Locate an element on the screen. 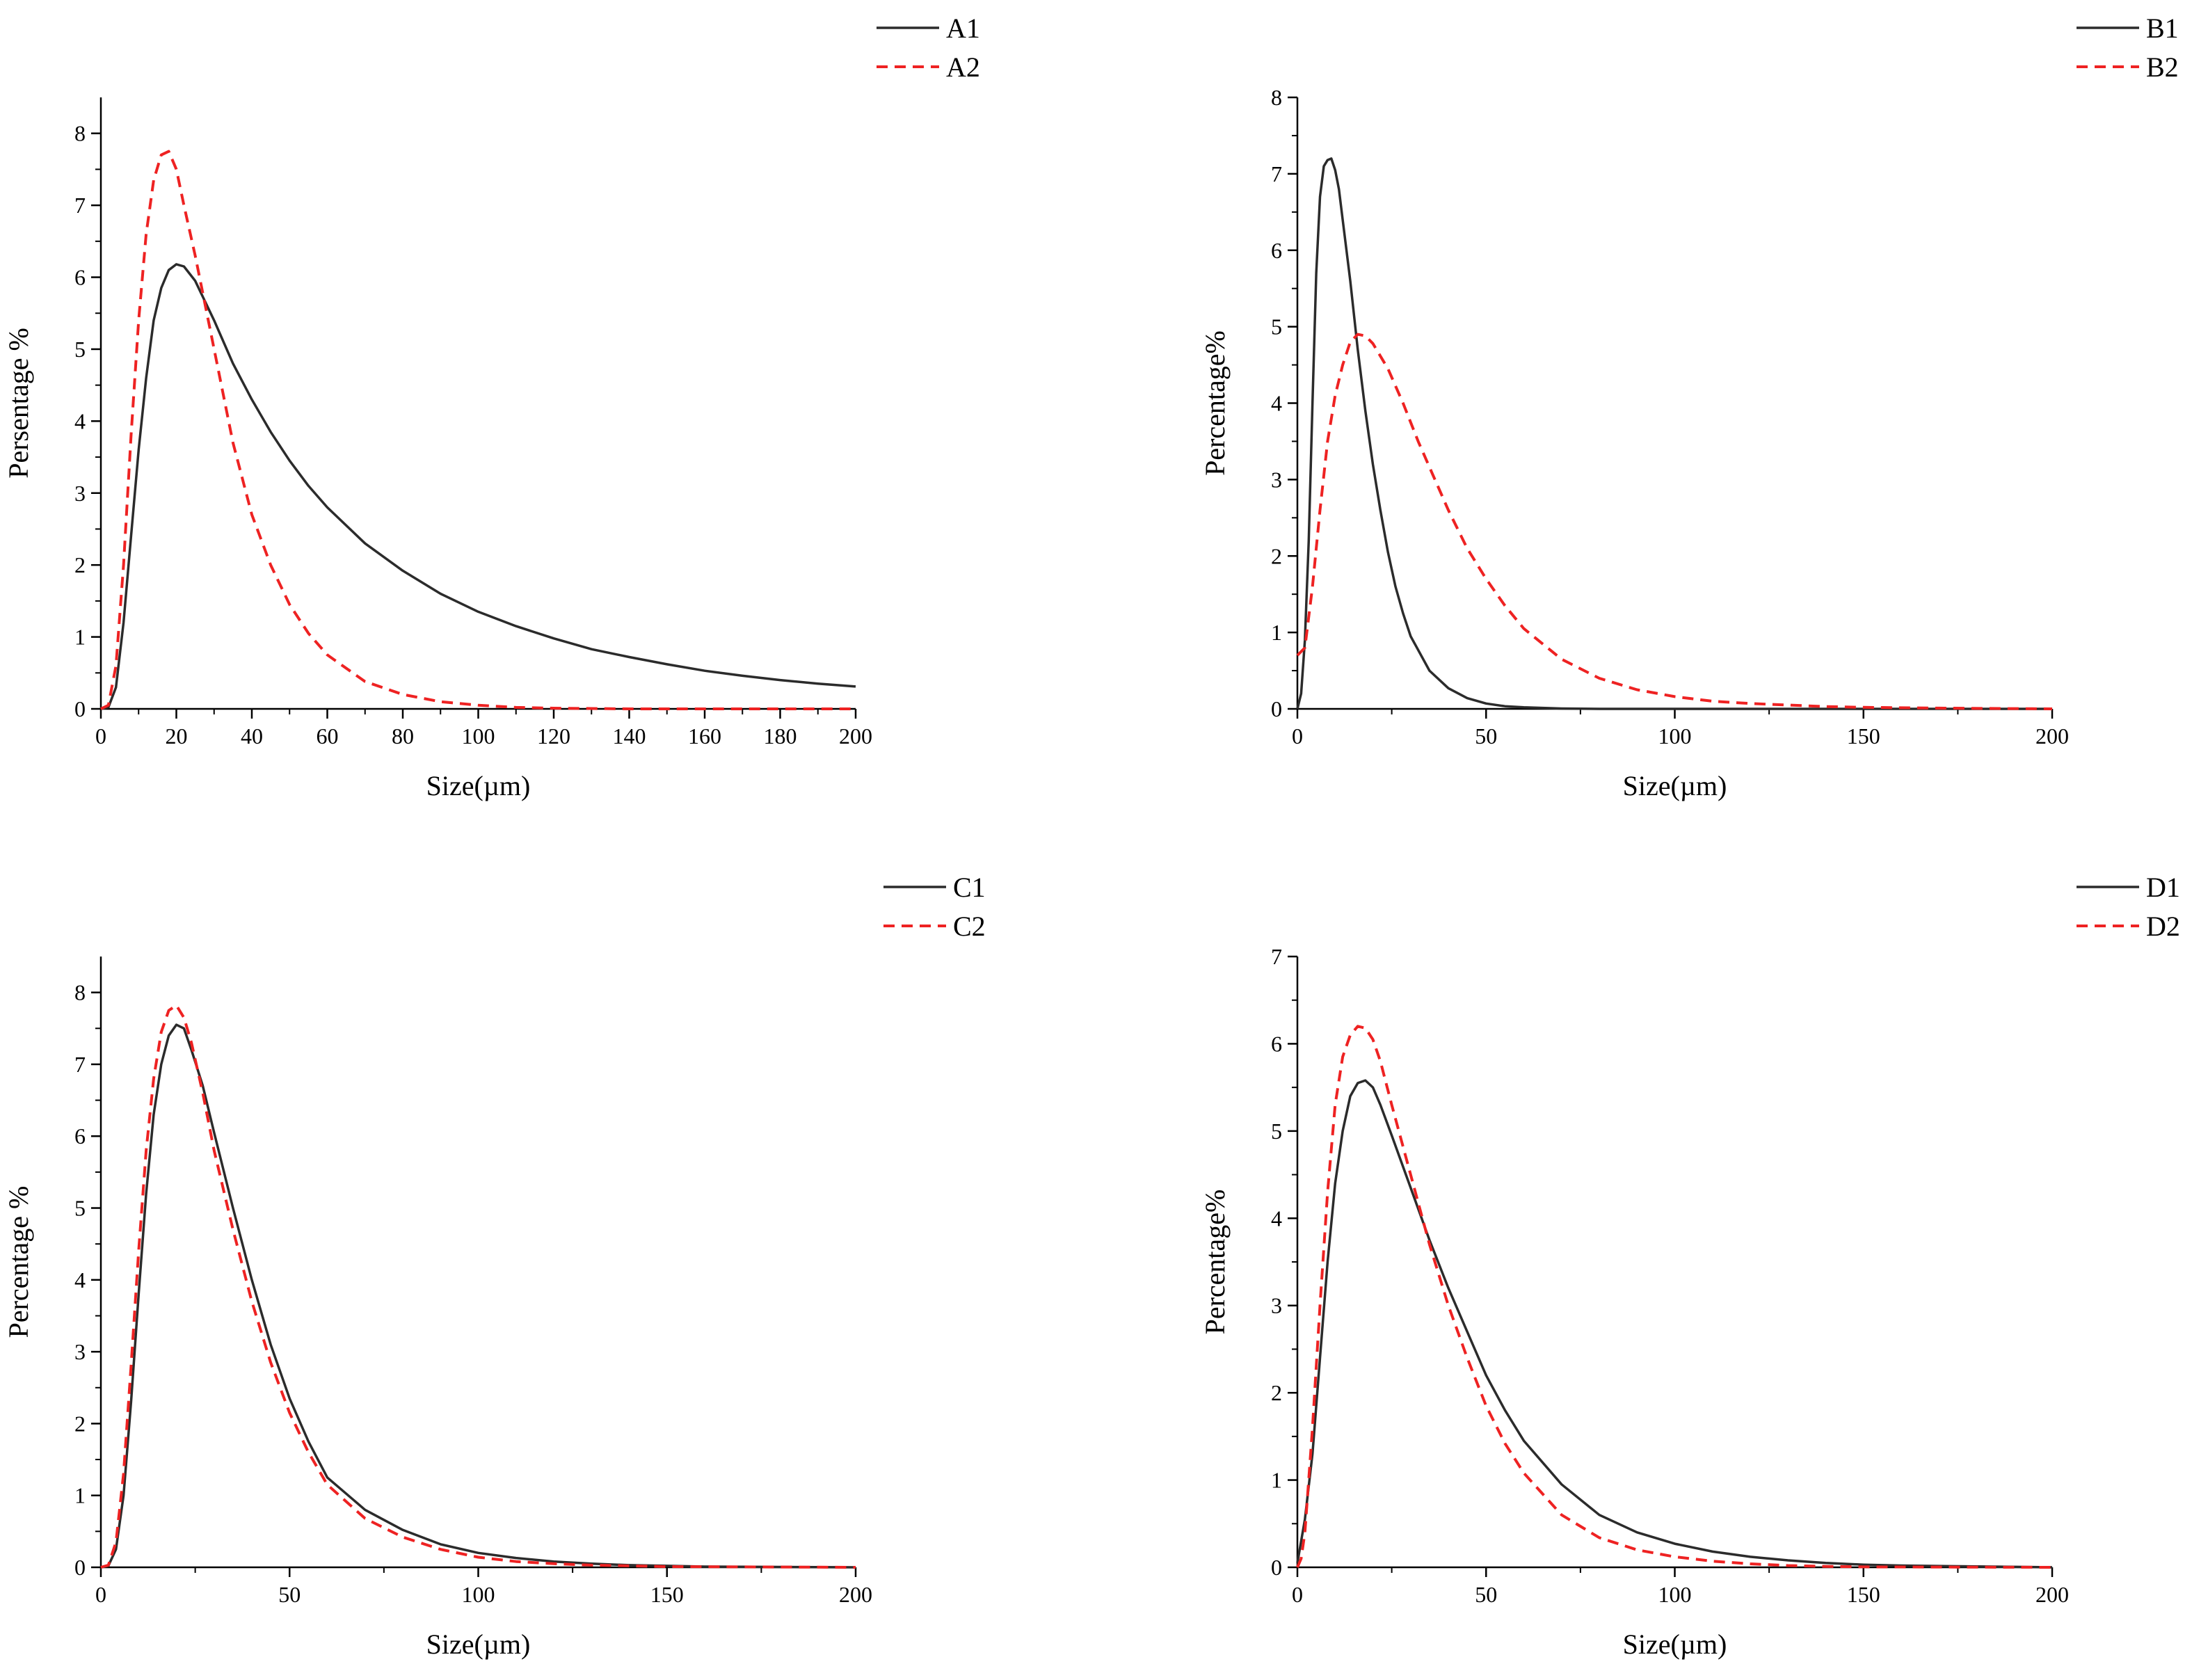 The width and height of the screenshot is (2208, 1680). legend-label-D2: D2 is located at coordinates (2163, 926).